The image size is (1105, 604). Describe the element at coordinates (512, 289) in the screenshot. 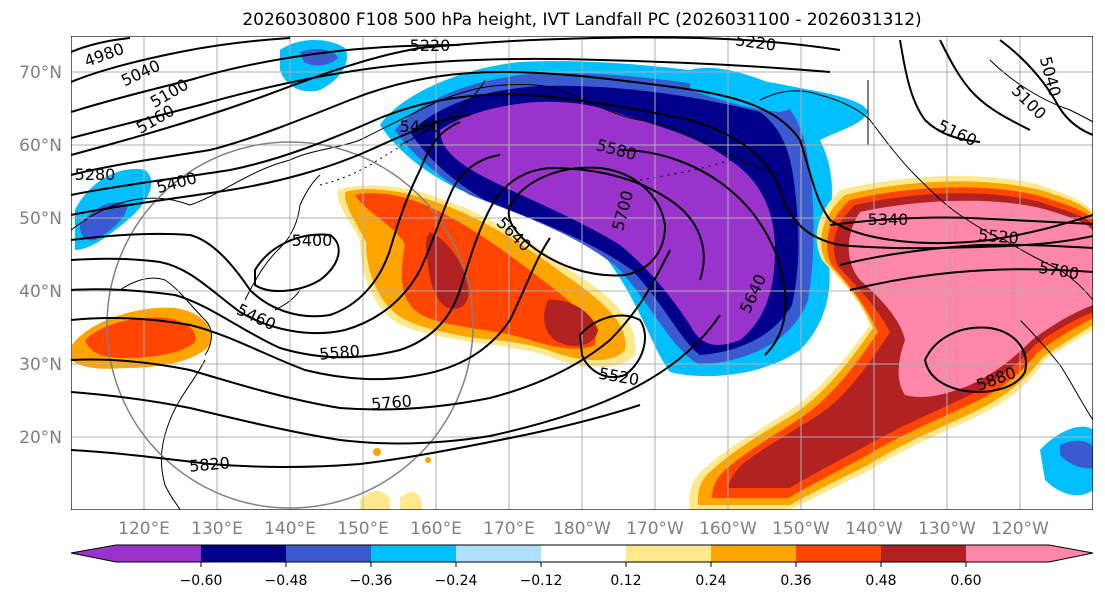

I see `pacific-plume-darkred` at that location.